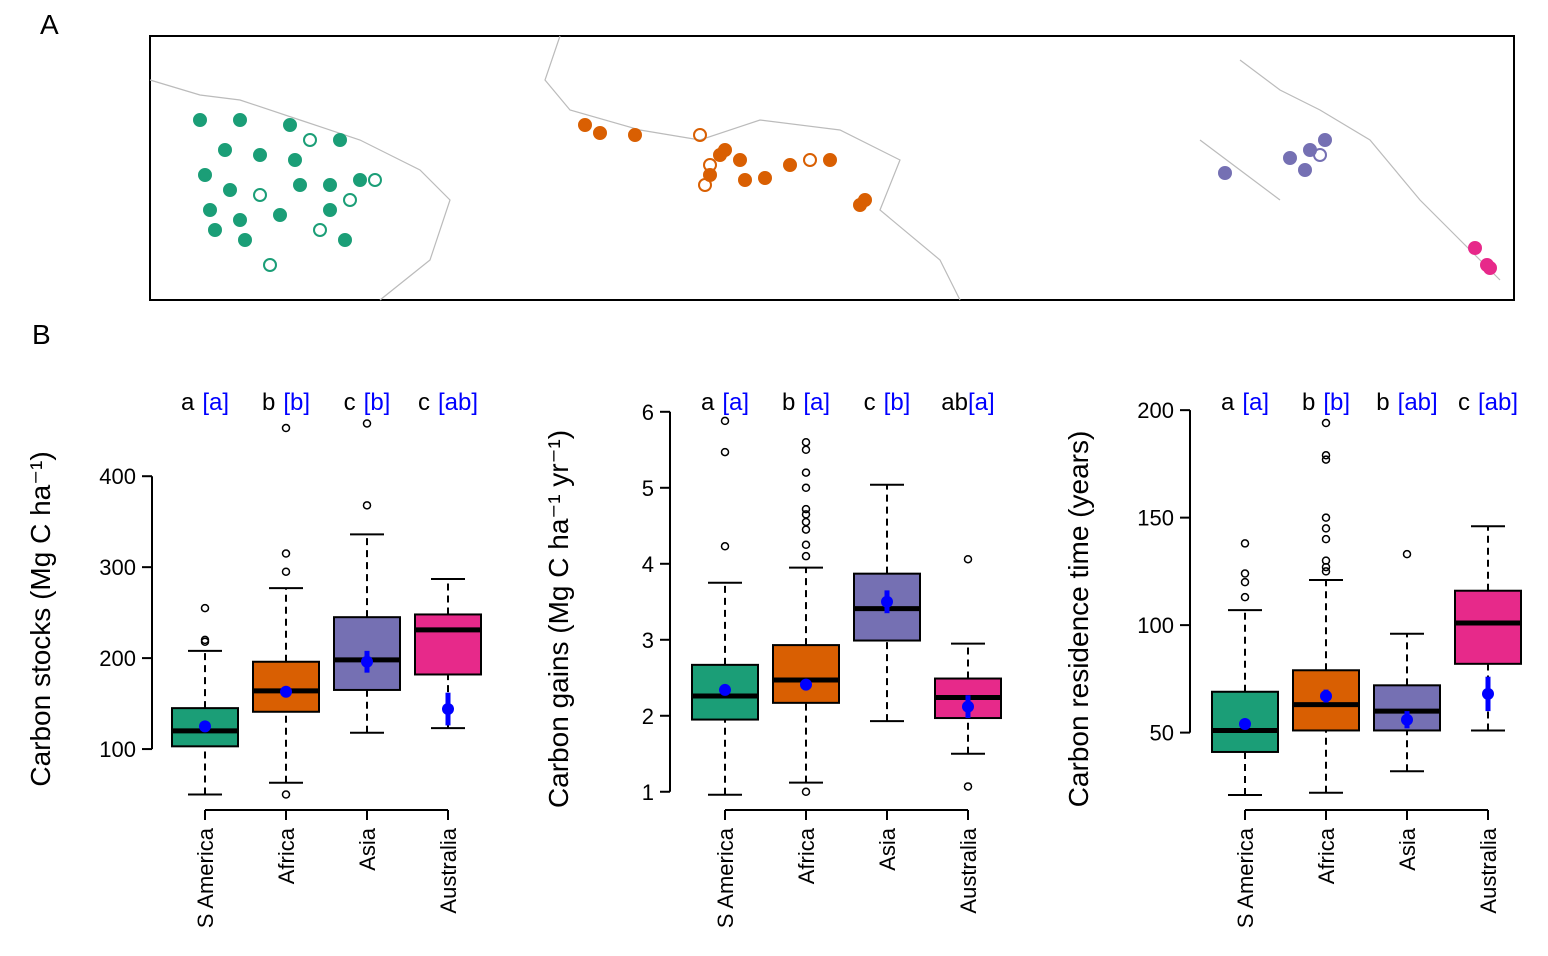 This screenshot has width=1548, height=956. Describe the element at coordinates (1255, 402) in the screenshot. I see `letter-bracket: [a]` at that location.